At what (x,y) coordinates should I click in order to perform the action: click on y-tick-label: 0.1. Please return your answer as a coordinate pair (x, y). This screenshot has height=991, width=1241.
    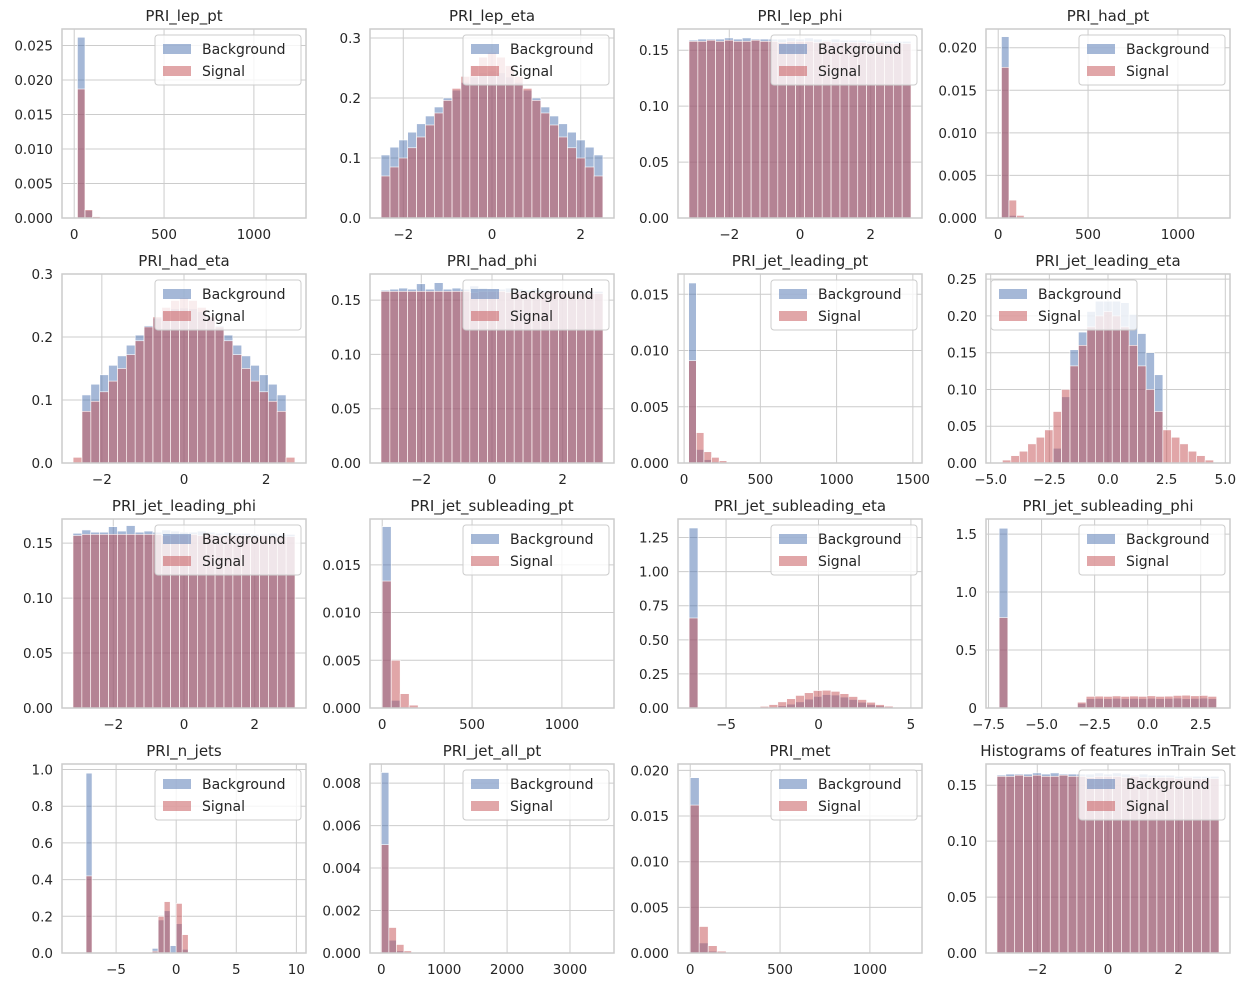
    Looking at the image, I should click on (42, 401).